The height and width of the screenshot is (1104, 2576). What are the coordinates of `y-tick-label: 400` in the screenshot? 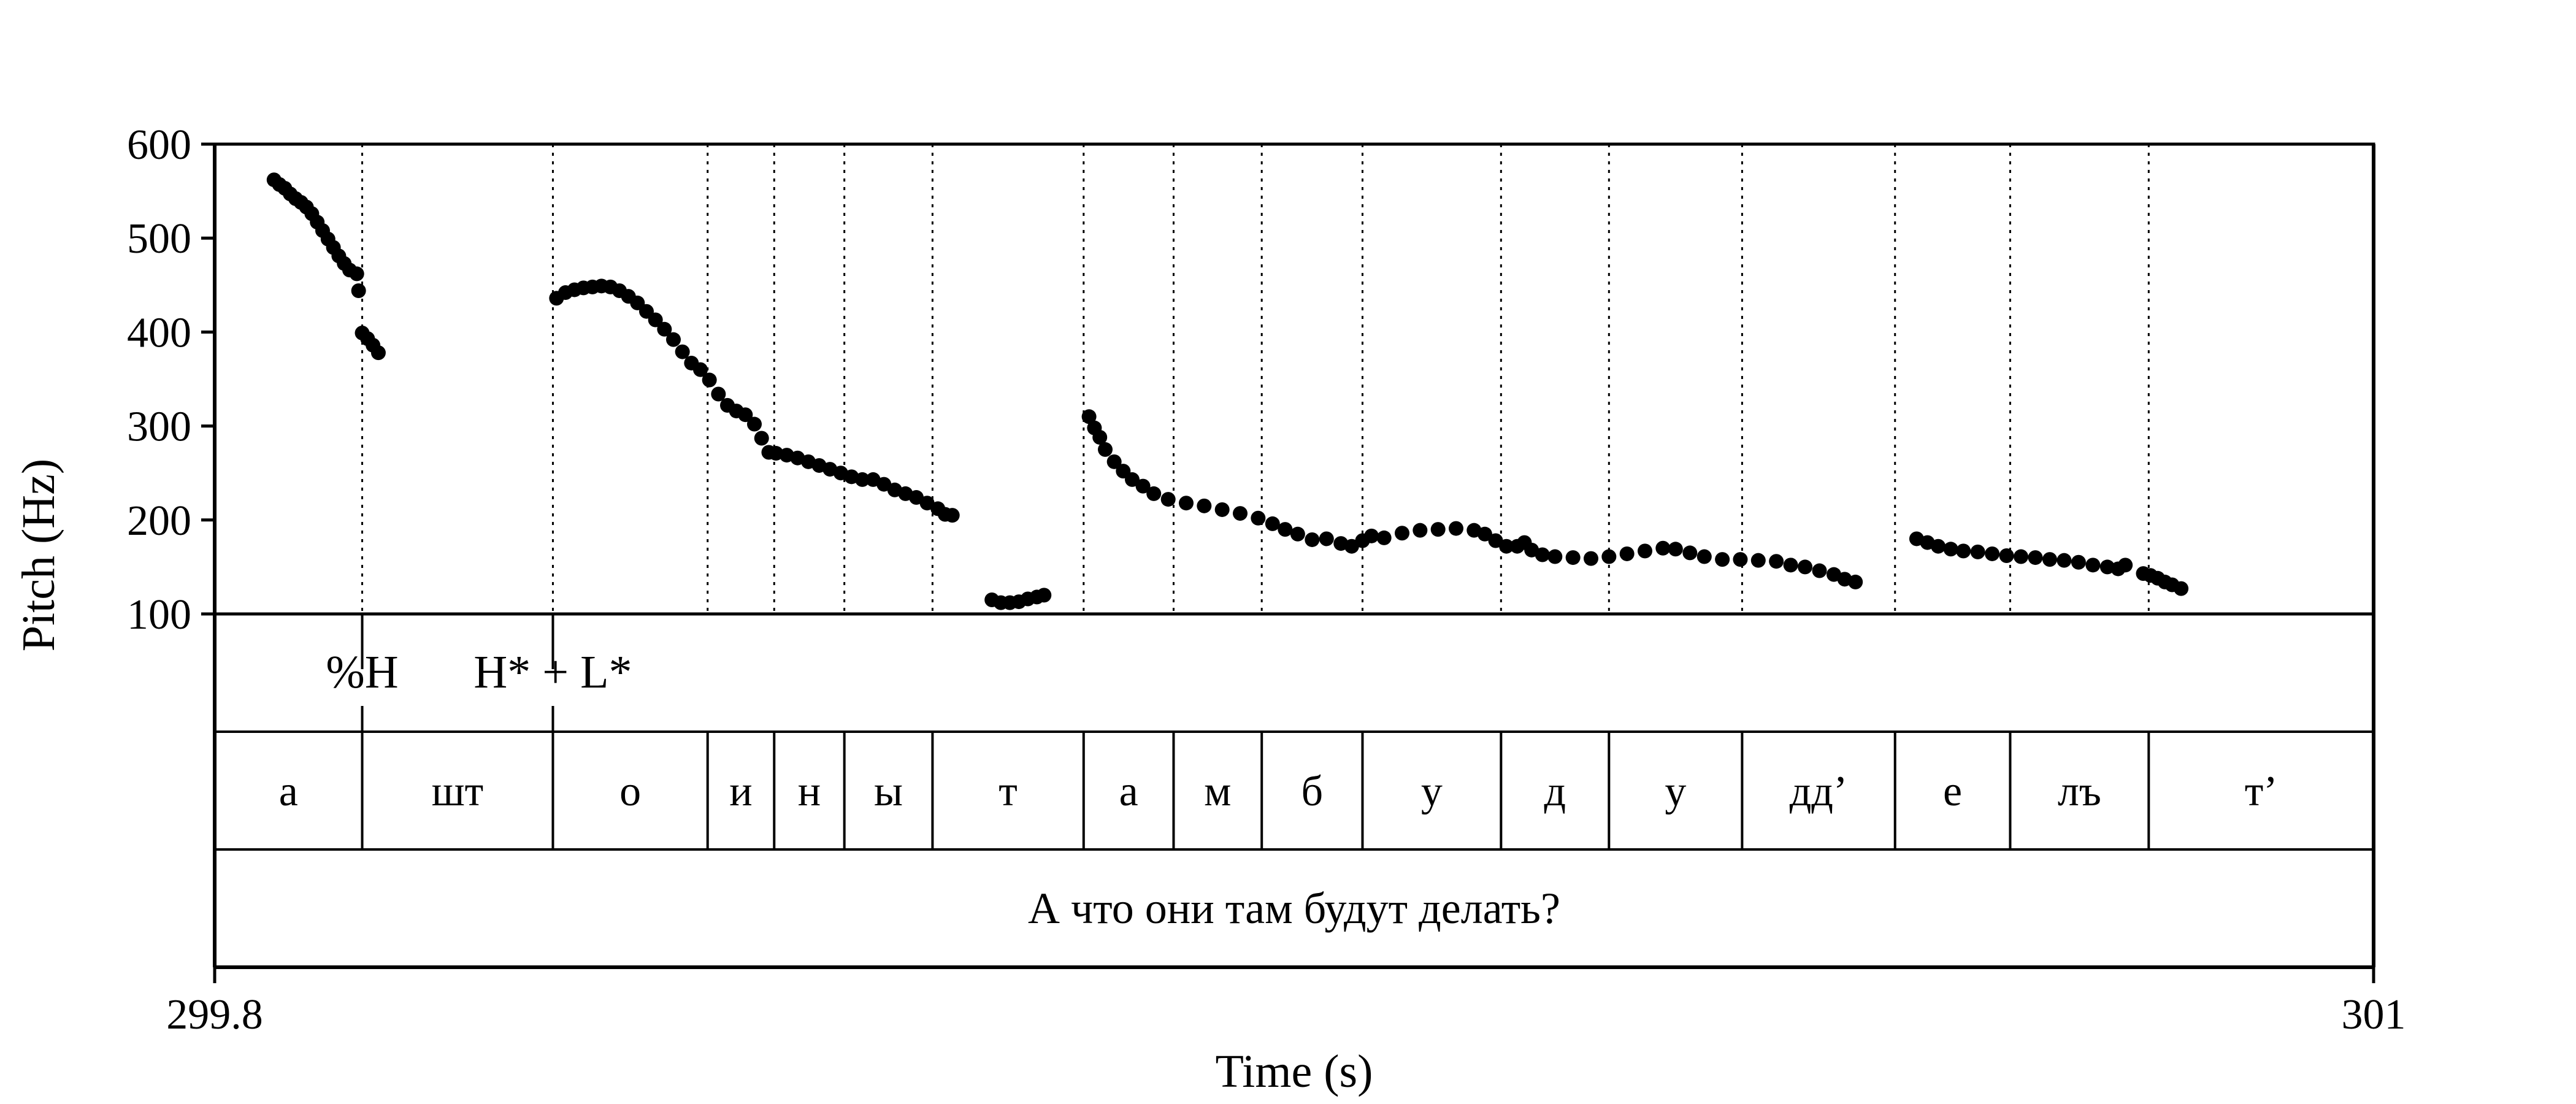 It's located at (159, 332).